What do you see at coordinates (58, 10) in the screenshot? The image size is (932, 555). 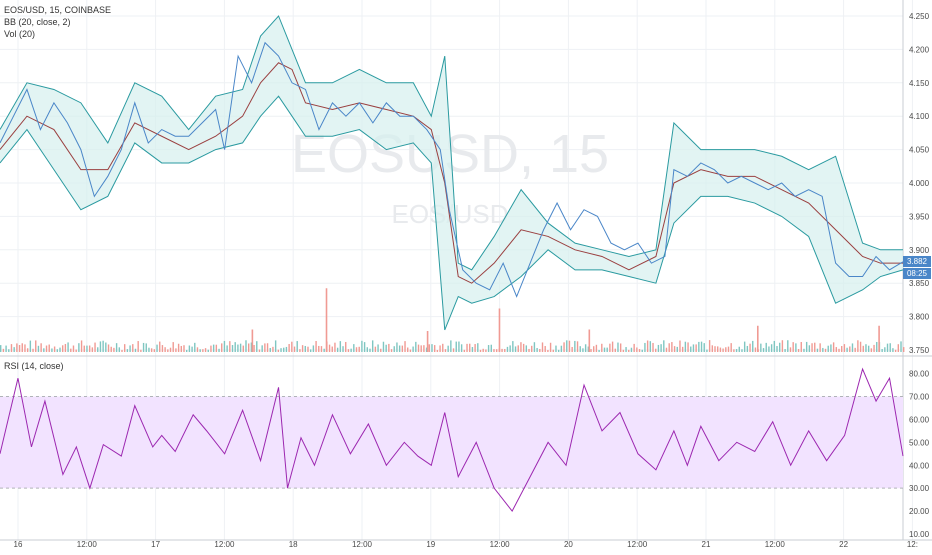 I see `chart-legend-title: EOS/USD, 15, COINBASE` at bounding box center [58, 10].